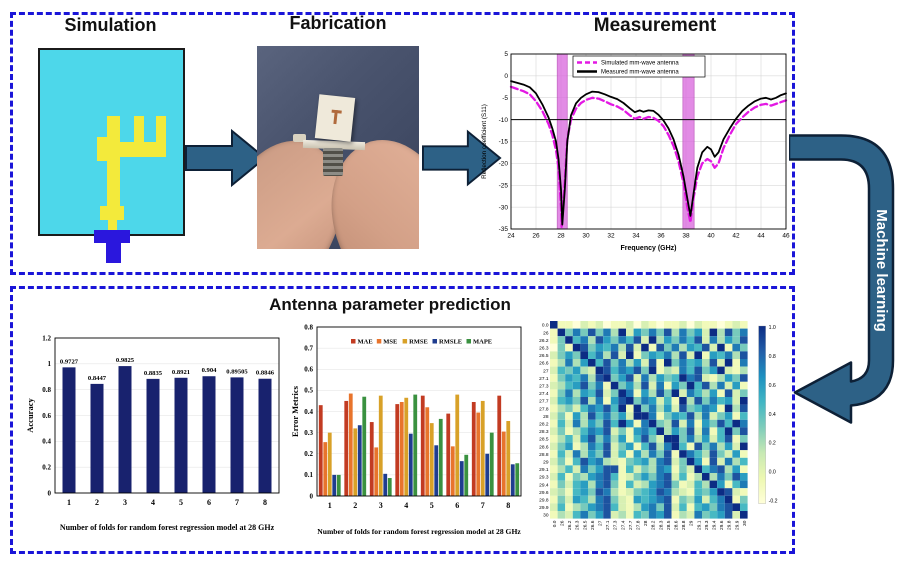 The width and height of the screenshot is (899, 566). I want to click on svg-text: MAE, so click(365, 341).